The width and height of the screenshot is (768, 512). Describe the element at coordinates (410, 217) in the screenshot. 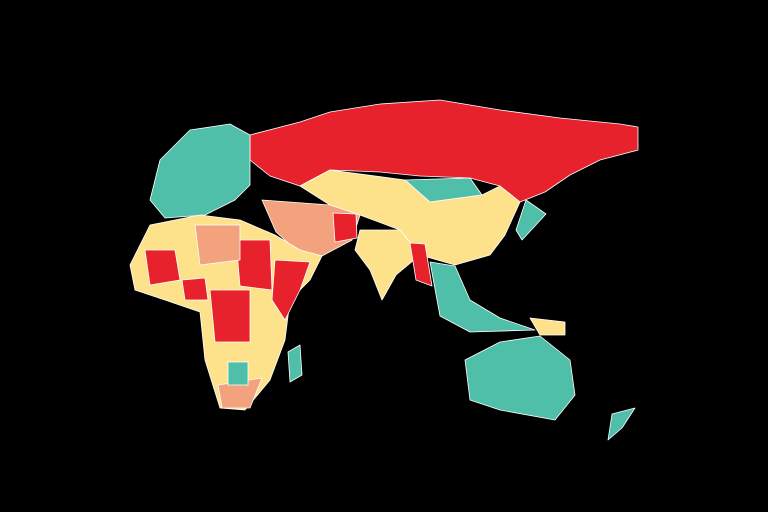

I see `region-china-central-asia` at that location.